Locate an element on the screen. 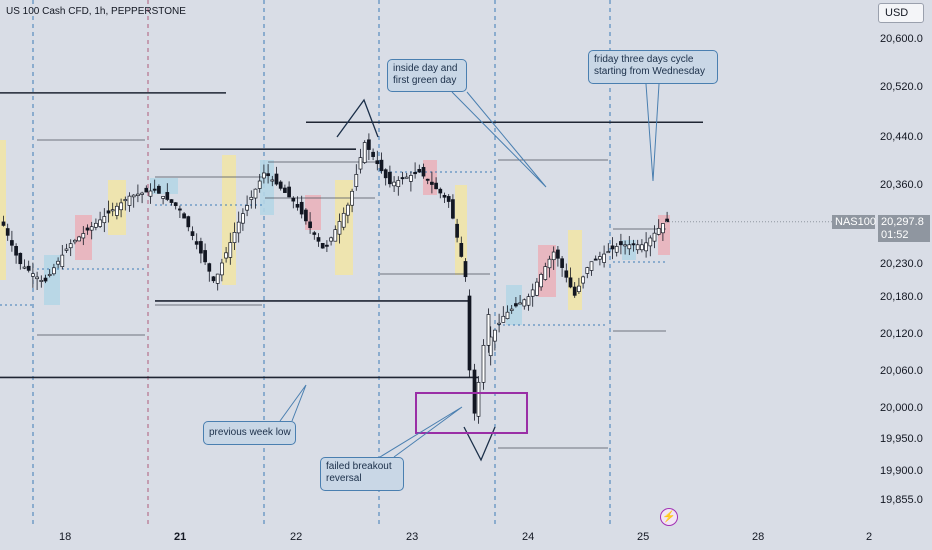 The width and height of the screenshot is (932, 550). x-tick-label: 18 is located at coordinates (65, 537).